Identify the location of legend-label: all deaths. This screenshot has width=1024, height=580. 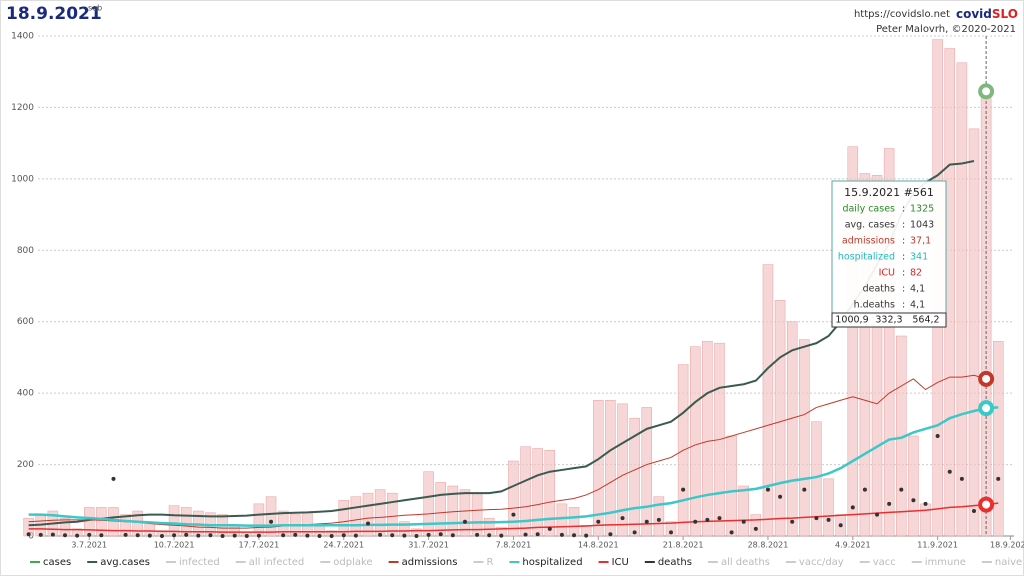
(745, 562).